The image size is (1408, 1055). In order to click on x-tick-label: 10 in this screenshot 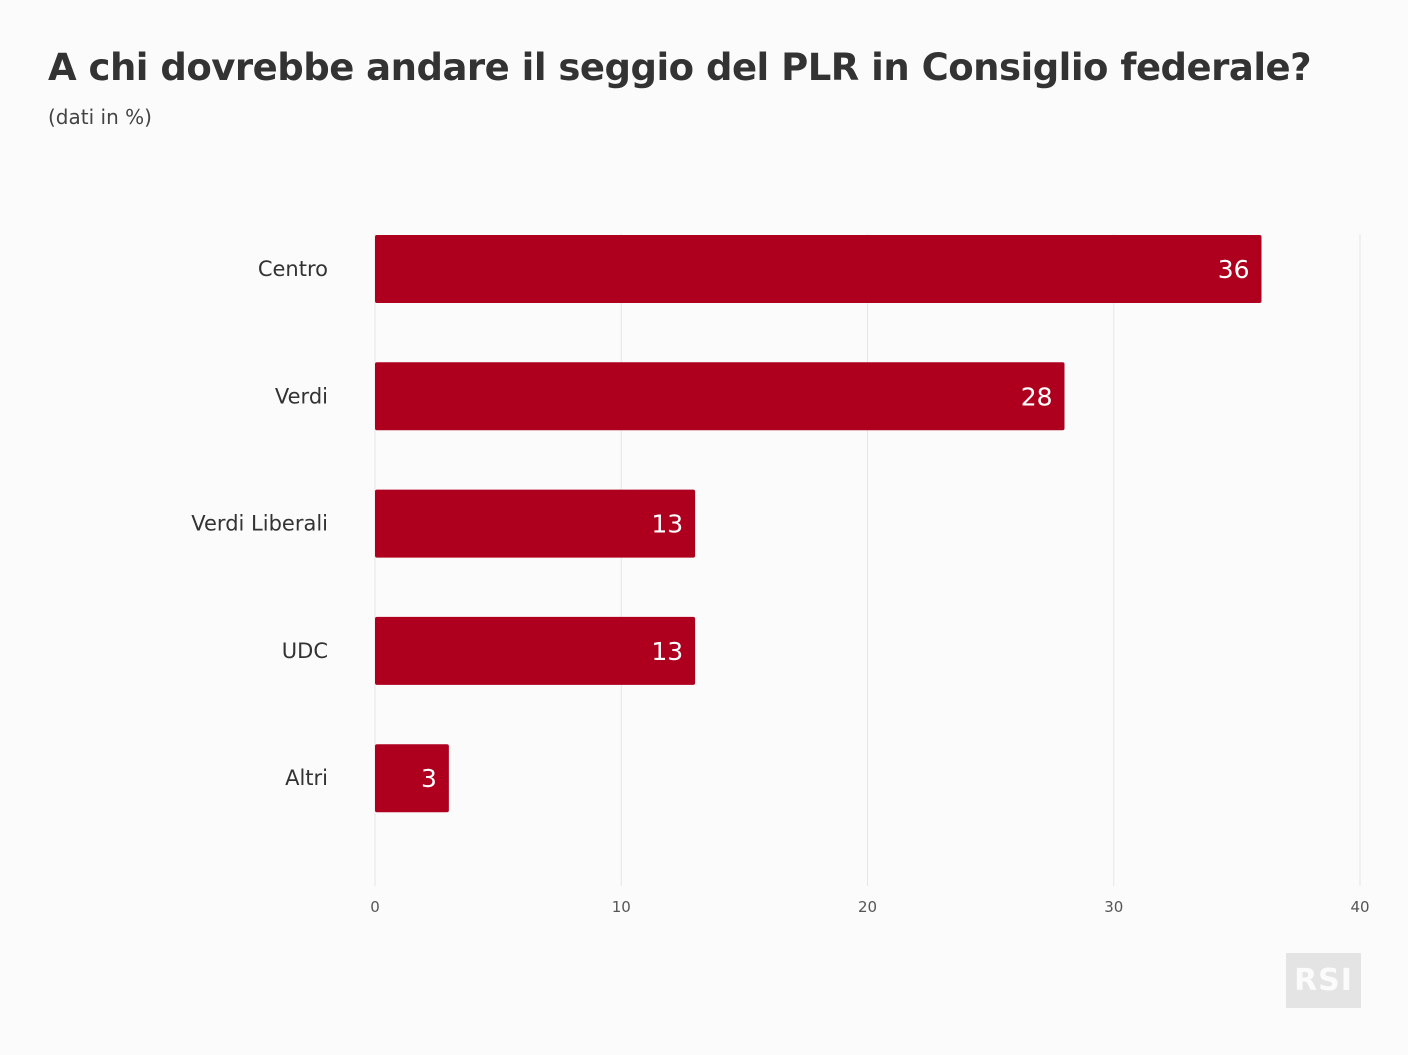, I will do `click(621, 907)`.